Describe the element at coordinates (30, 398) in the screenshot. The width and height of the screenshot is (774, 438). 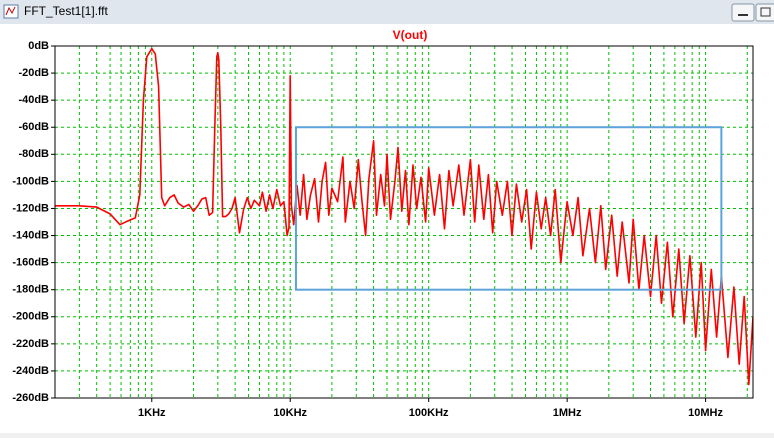
I see `y-tick-label: -260dB` at that location.